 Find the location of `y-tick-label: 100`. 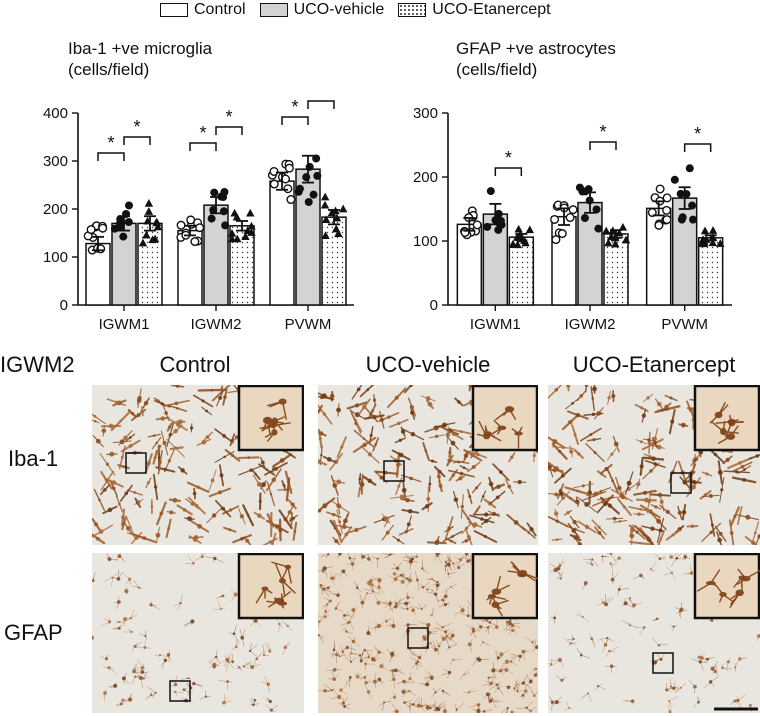

y-tick-label: 100 is located at coordinates (425, 241).